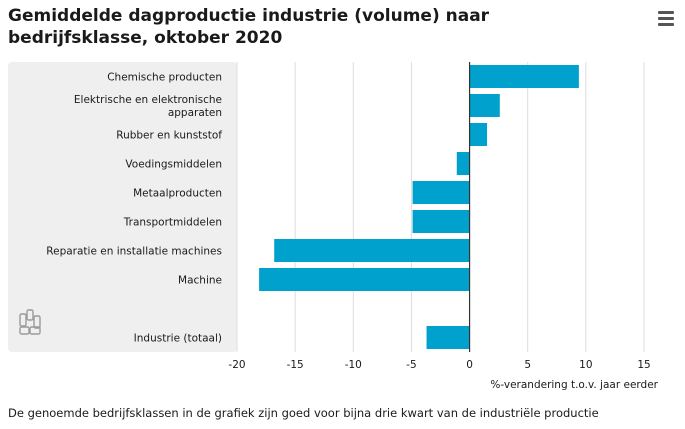  What do you see at coordinates (169, 136) in the screenshot?
I see `category-label: Rubber en kunststof` at bounding box center [169, 136].